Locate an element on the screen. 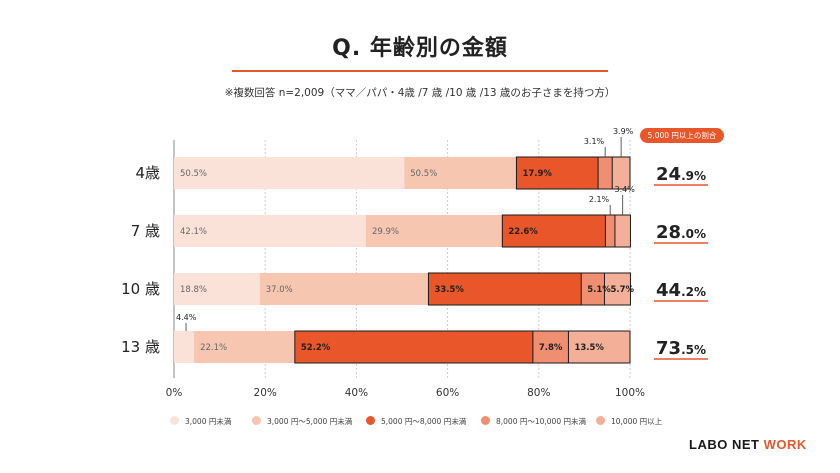 This screenshot has height=473, width=840. data-label: 13.5% is located at coordinates (589, 348).